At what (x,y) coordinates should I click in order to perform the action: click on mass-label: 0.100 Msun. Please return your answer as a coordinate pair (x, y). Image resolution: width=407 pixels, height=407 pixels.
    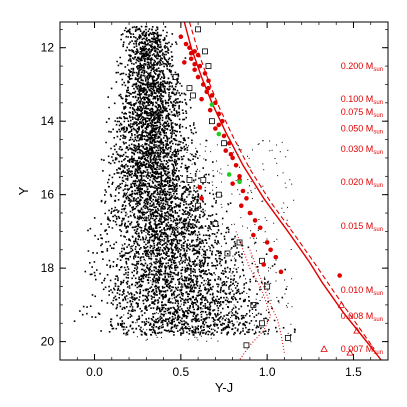
    Looking at the image, I should click on (362, 100).